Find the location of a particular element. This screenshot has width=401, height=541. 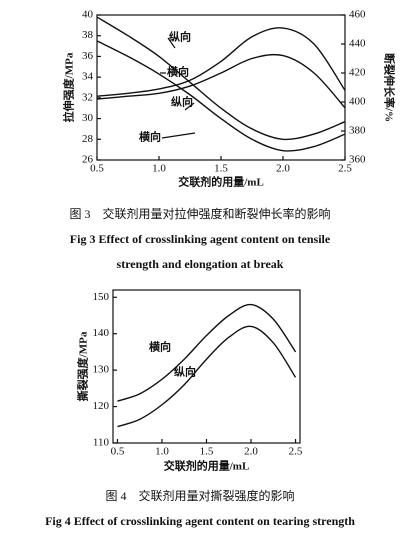

y-tick-label: 30 is located at coordinates (88, 118).